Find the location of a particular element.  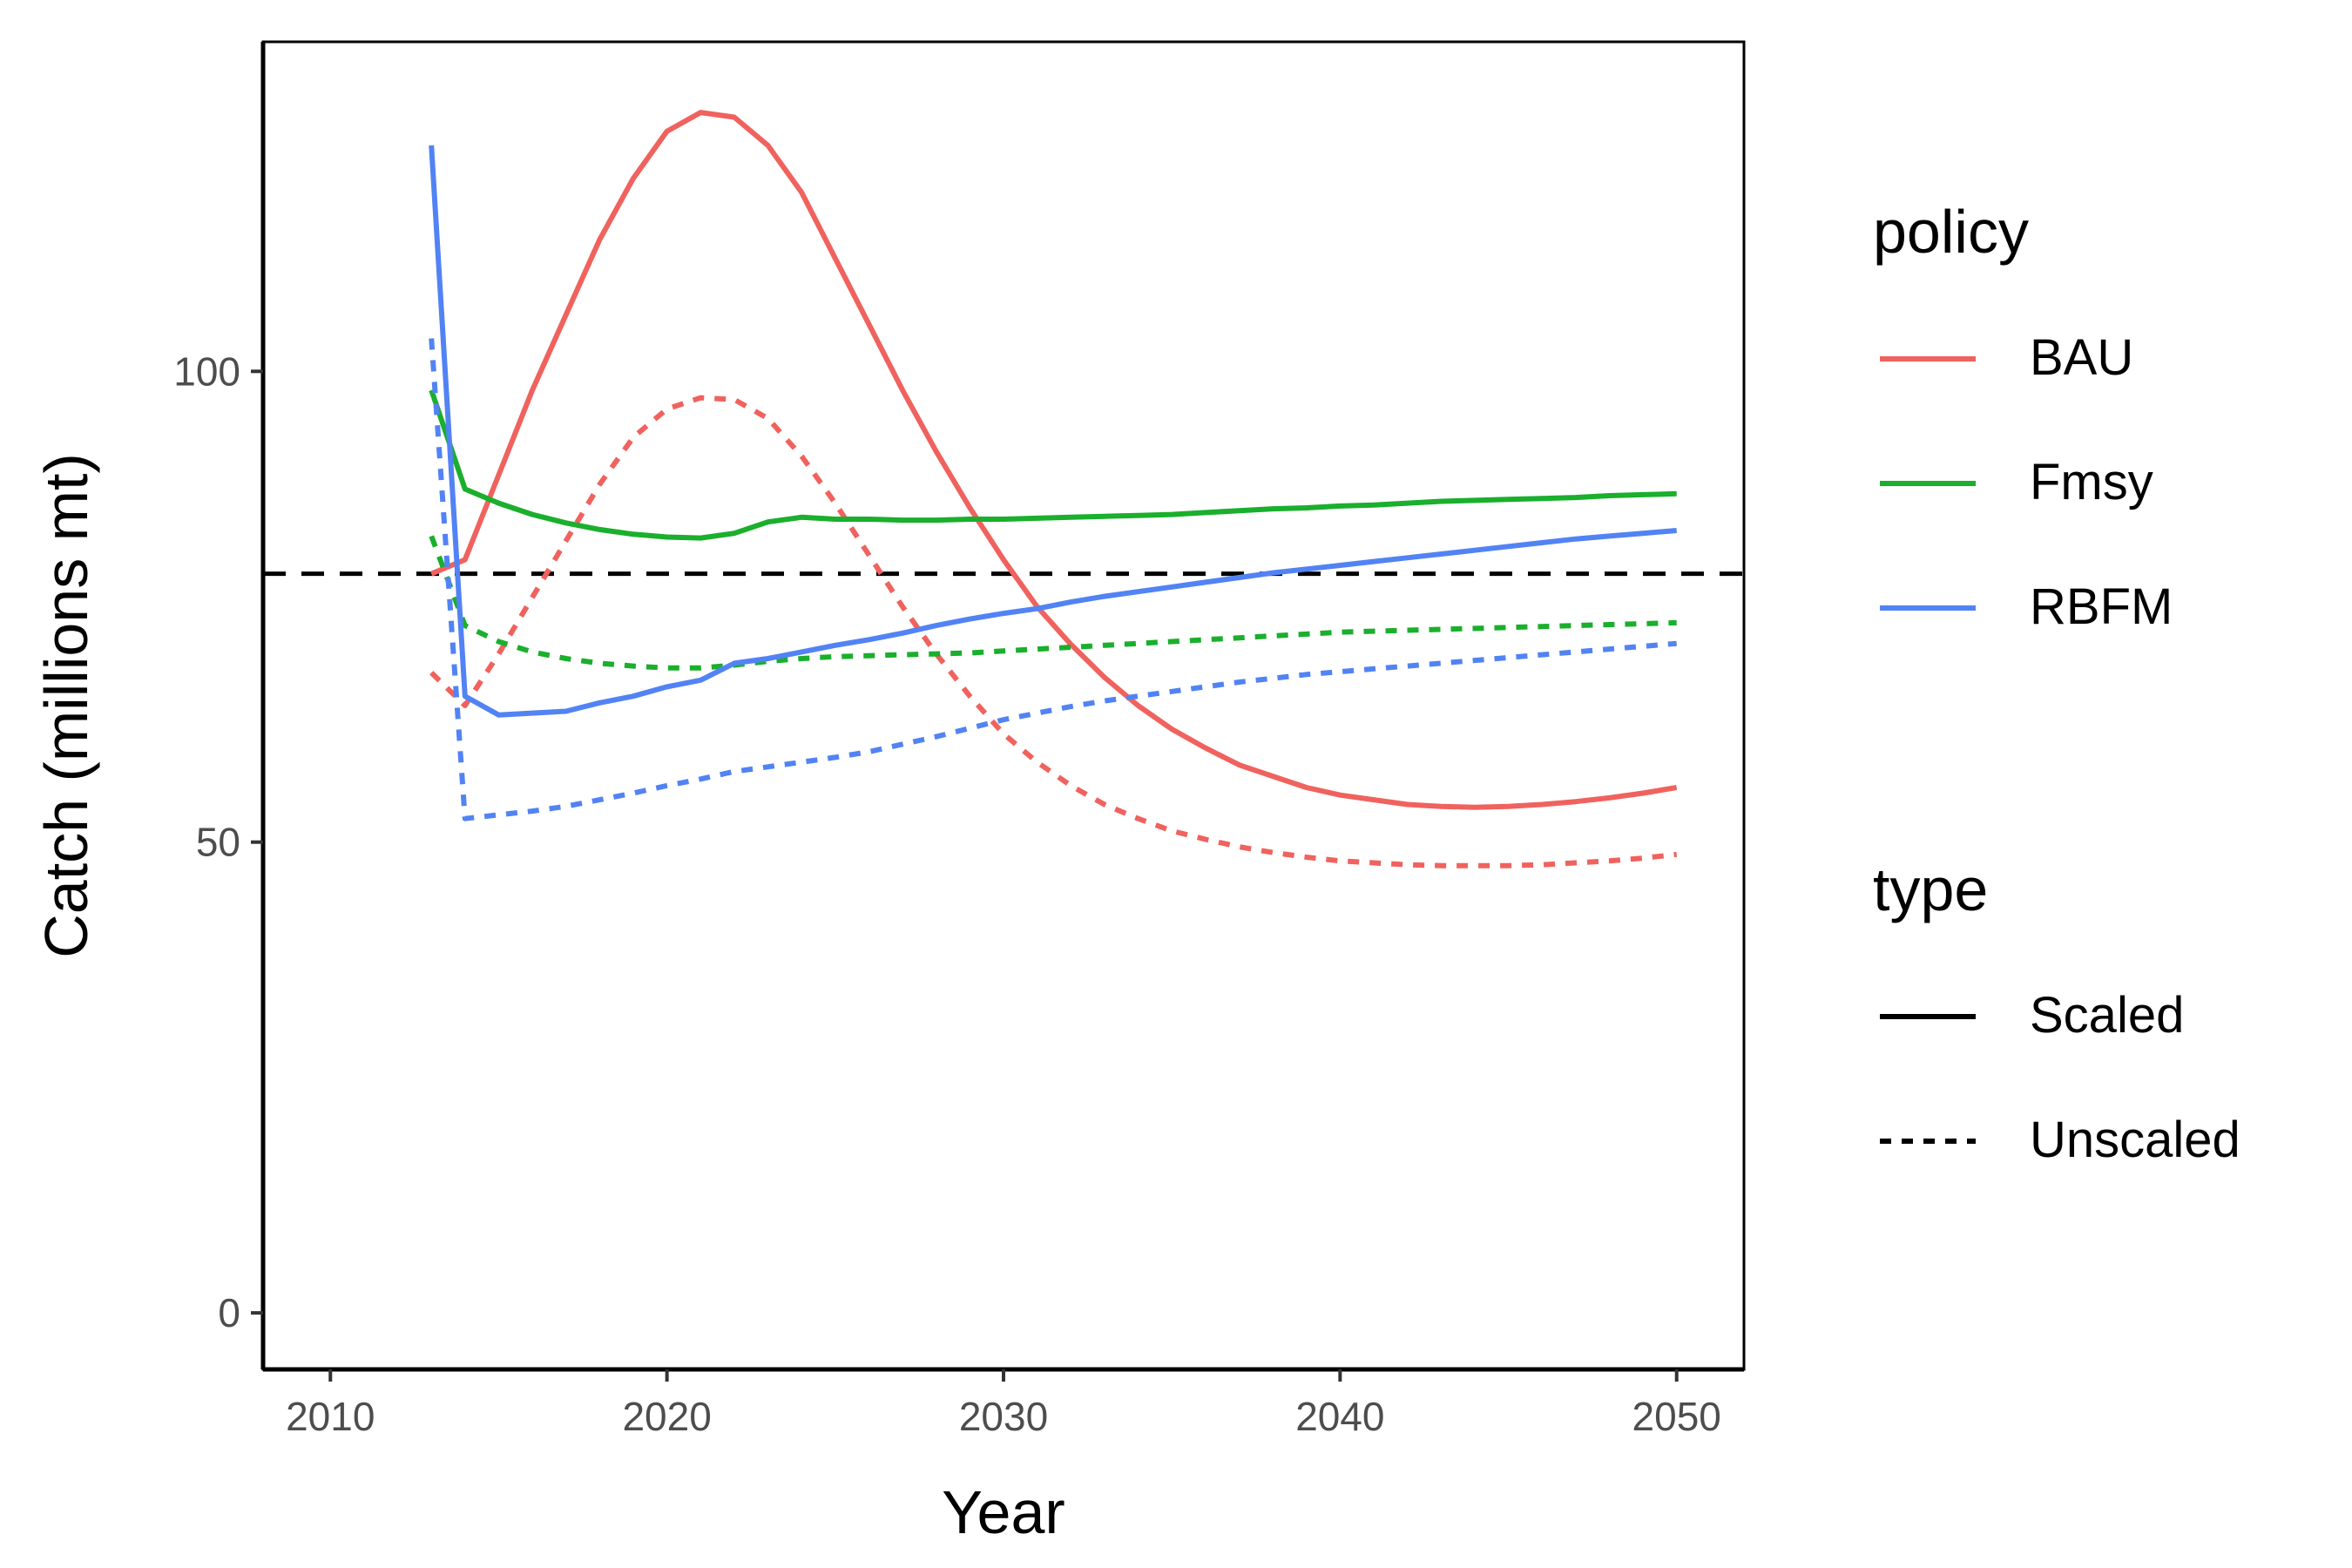

legend-title-type: type is located at coordinates (1930, 889).